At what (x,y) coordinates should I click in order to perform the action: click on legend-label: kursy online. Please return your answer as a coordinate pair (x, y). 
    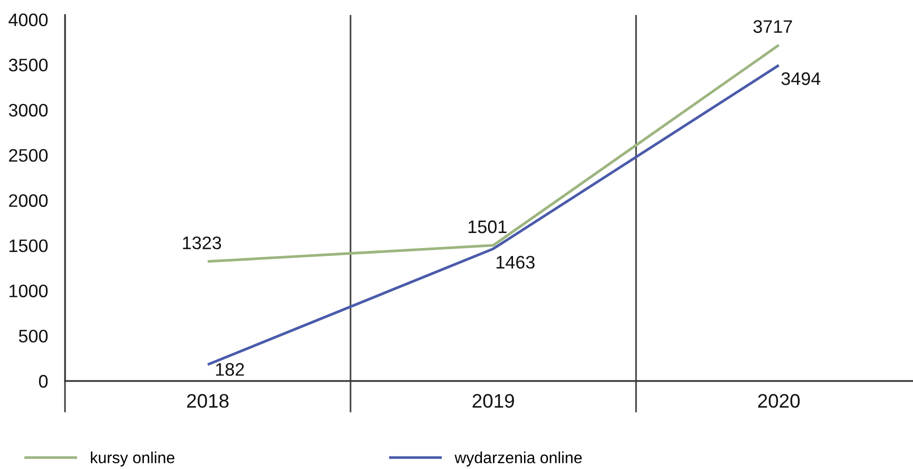
    Looking at the image, I should click on (132, 459).